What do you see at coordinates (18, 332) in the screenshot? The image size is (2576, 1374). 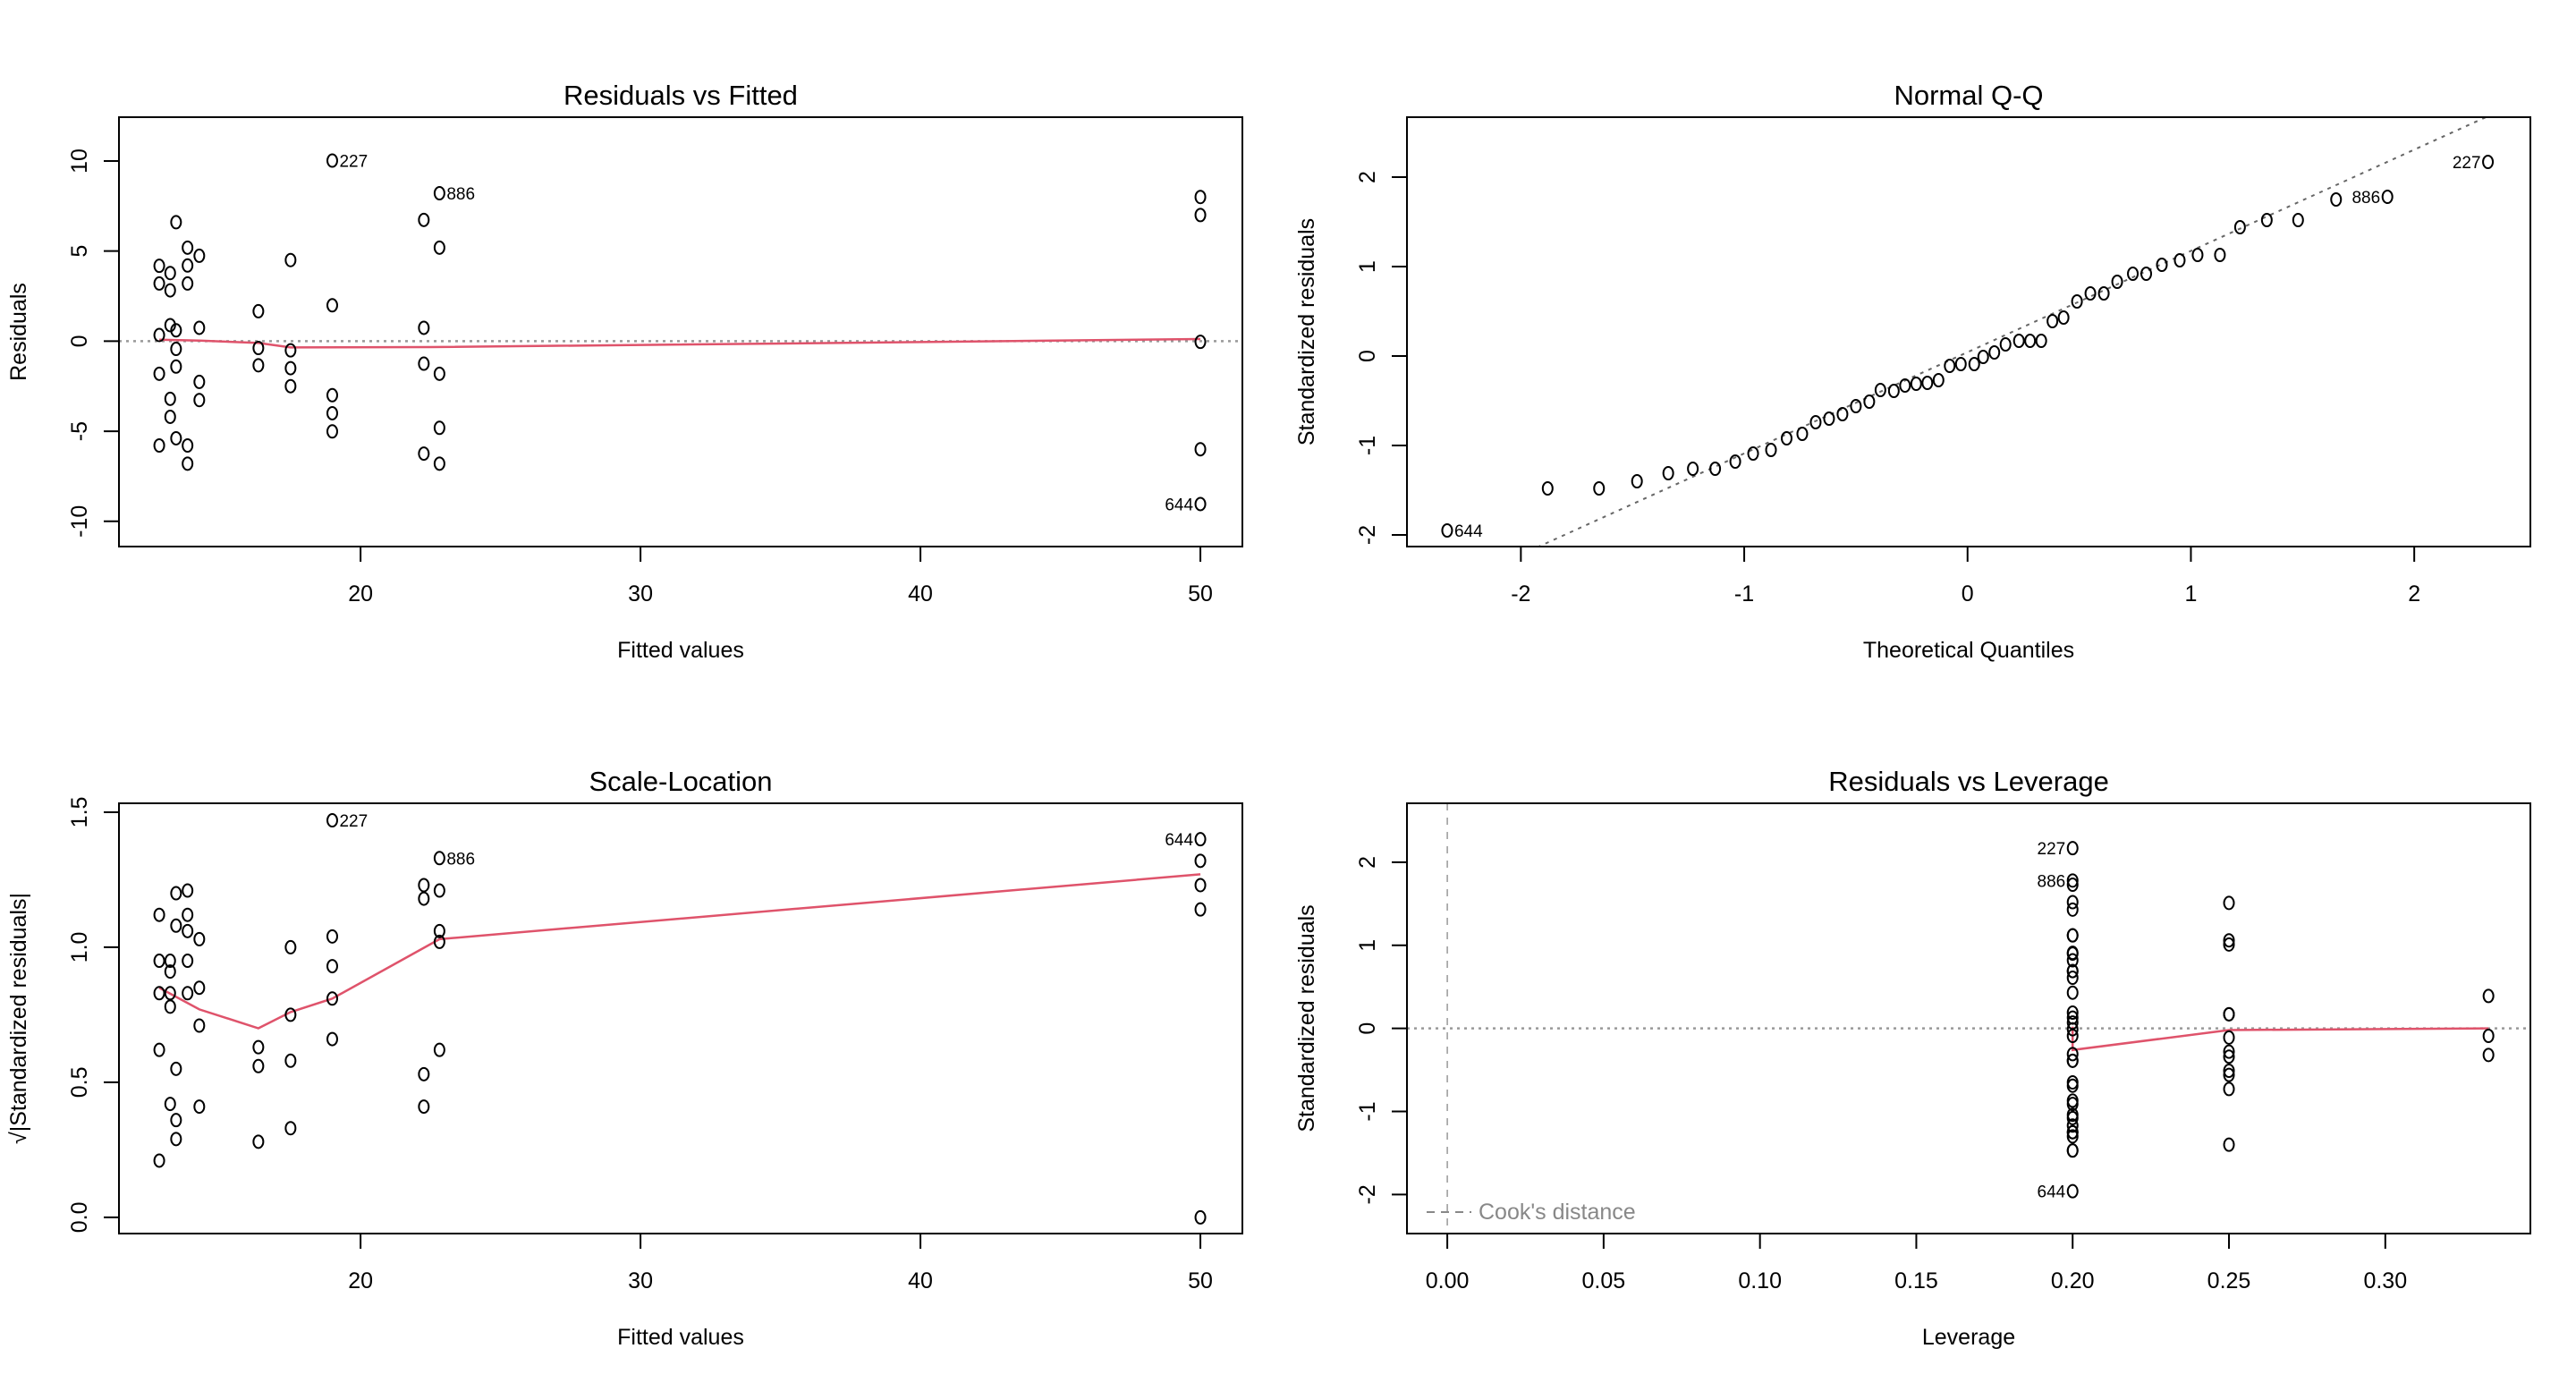 I see `y-axis-label: Residuals` at bounding box center [18, 332].